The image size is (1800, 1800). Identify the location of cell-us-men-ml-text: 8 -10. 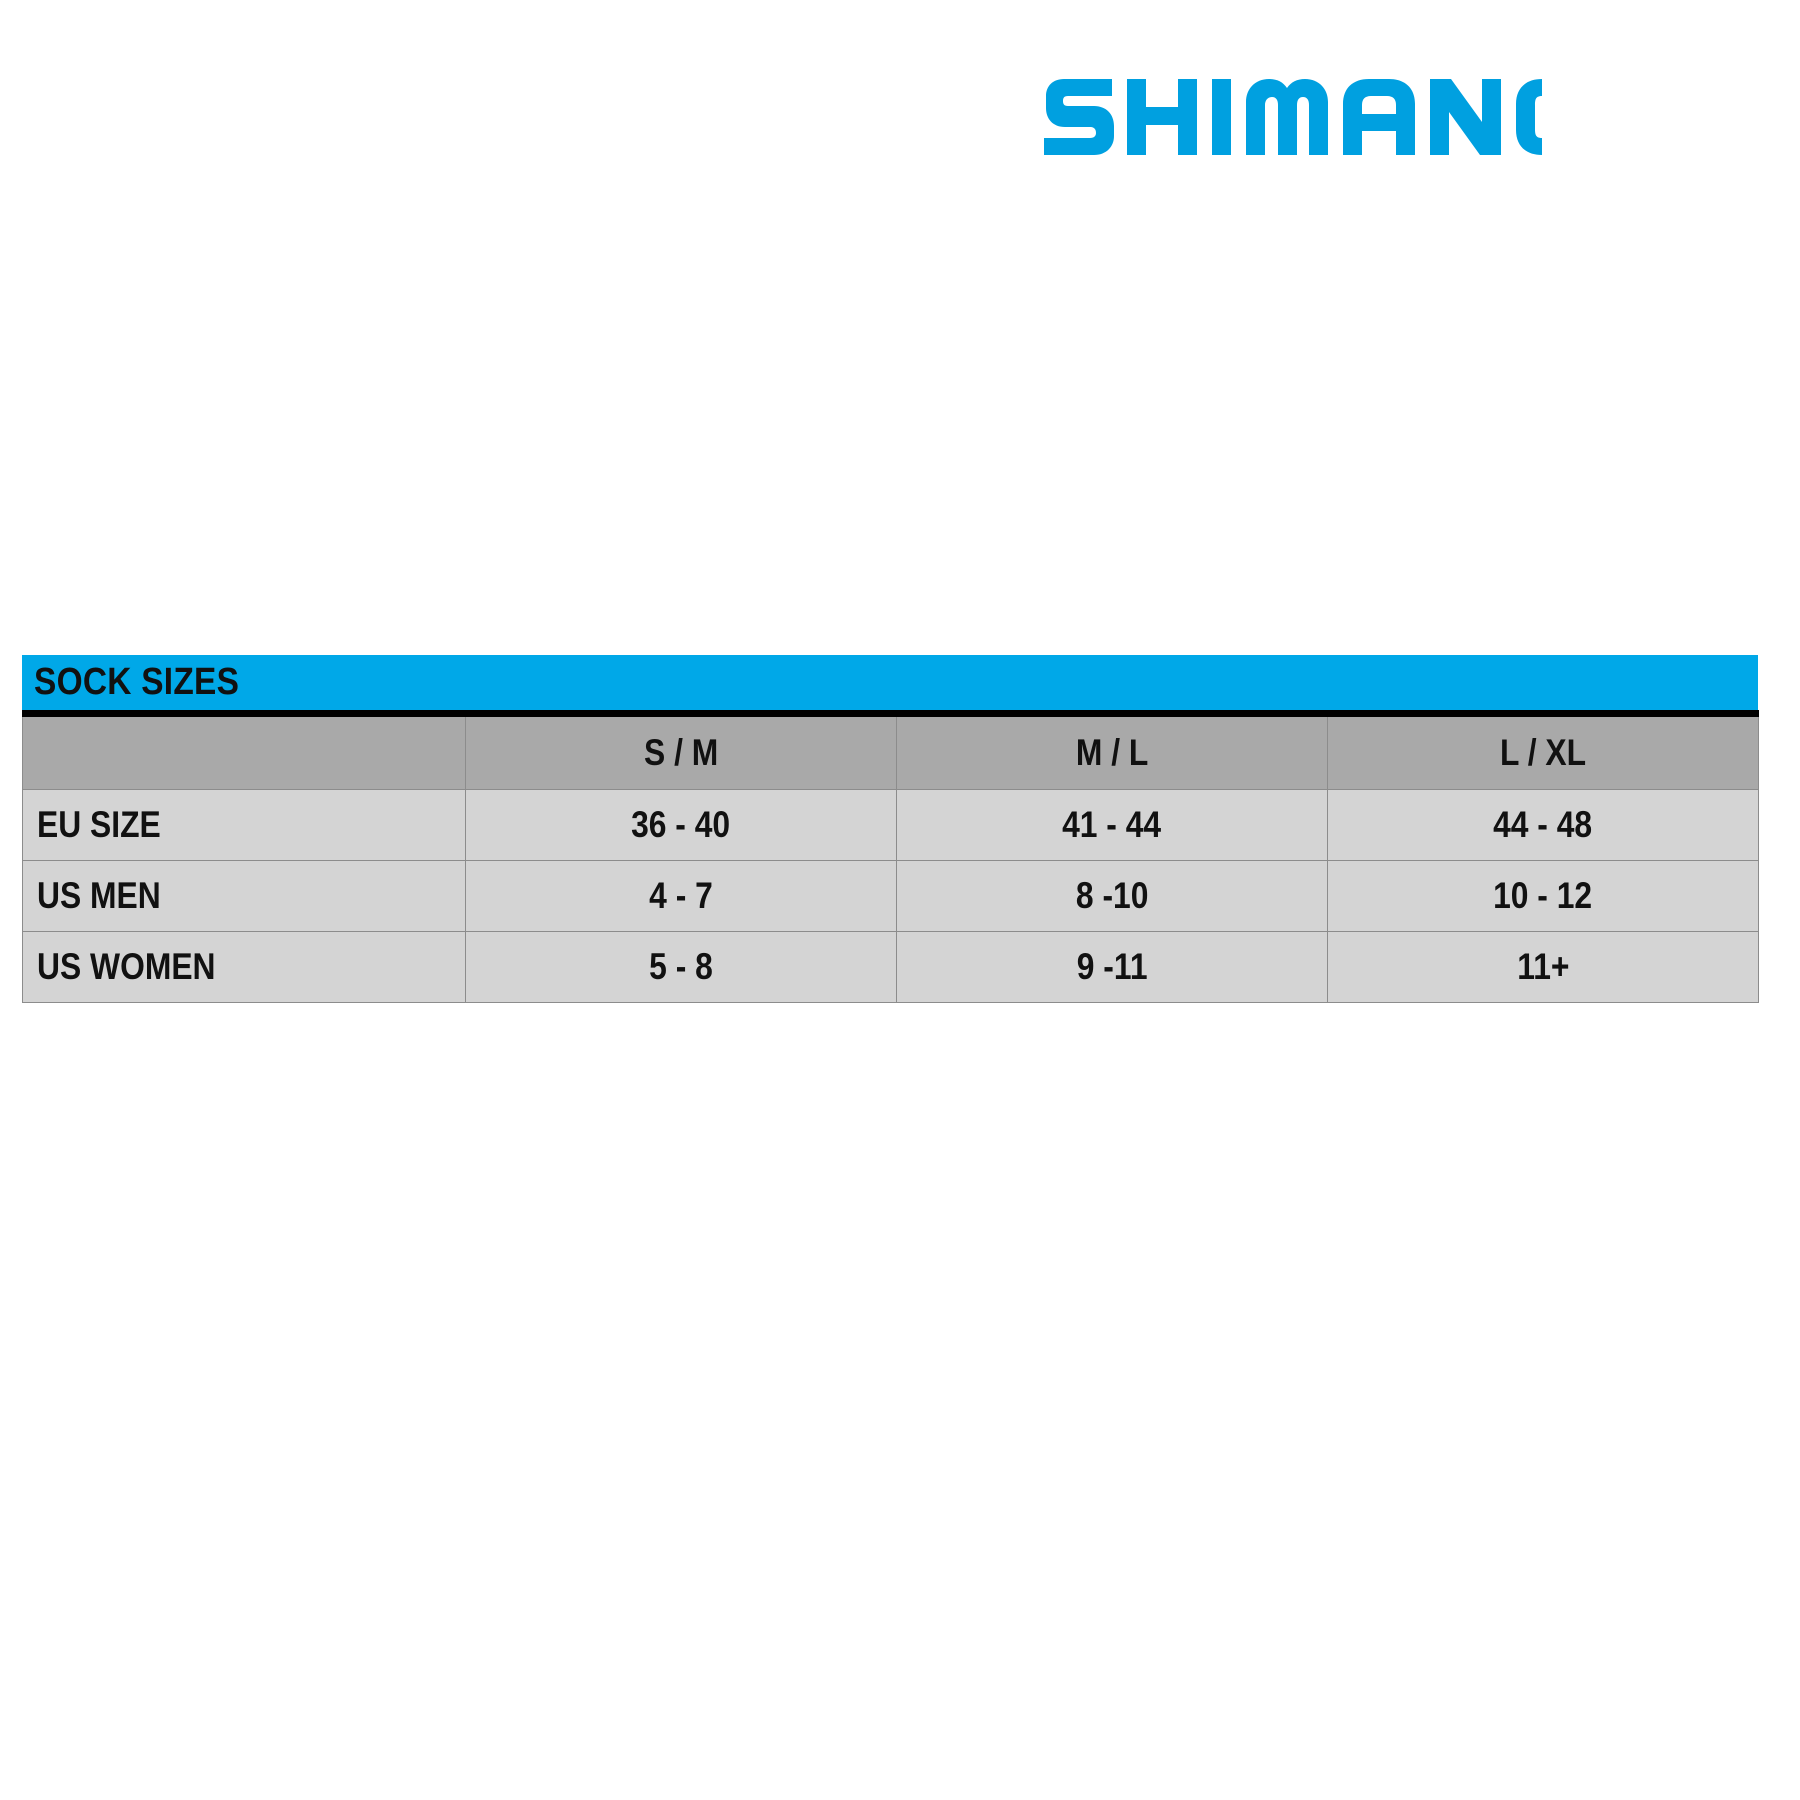
(1112, 895).